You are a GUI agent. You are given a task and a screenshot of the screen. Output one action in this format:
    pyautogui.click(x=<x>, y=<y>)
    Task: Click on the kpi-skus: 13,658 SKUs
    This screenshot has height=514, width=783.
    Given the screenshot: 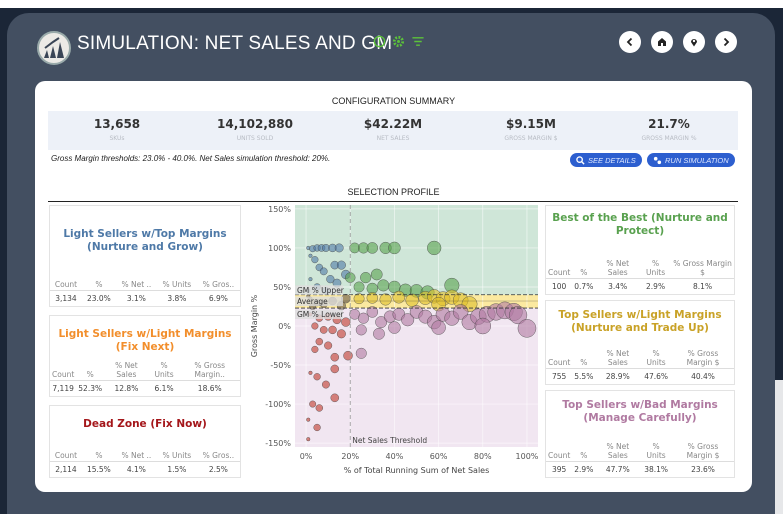 What is the action you would take?
    pyautogui.click(x=117, y=129)
    